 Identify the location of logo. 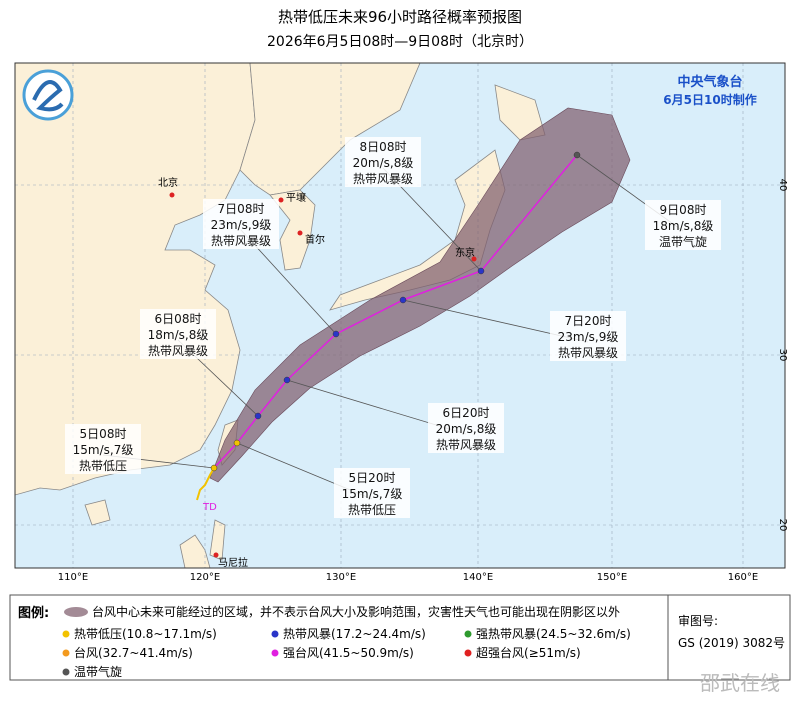
(48, 95).